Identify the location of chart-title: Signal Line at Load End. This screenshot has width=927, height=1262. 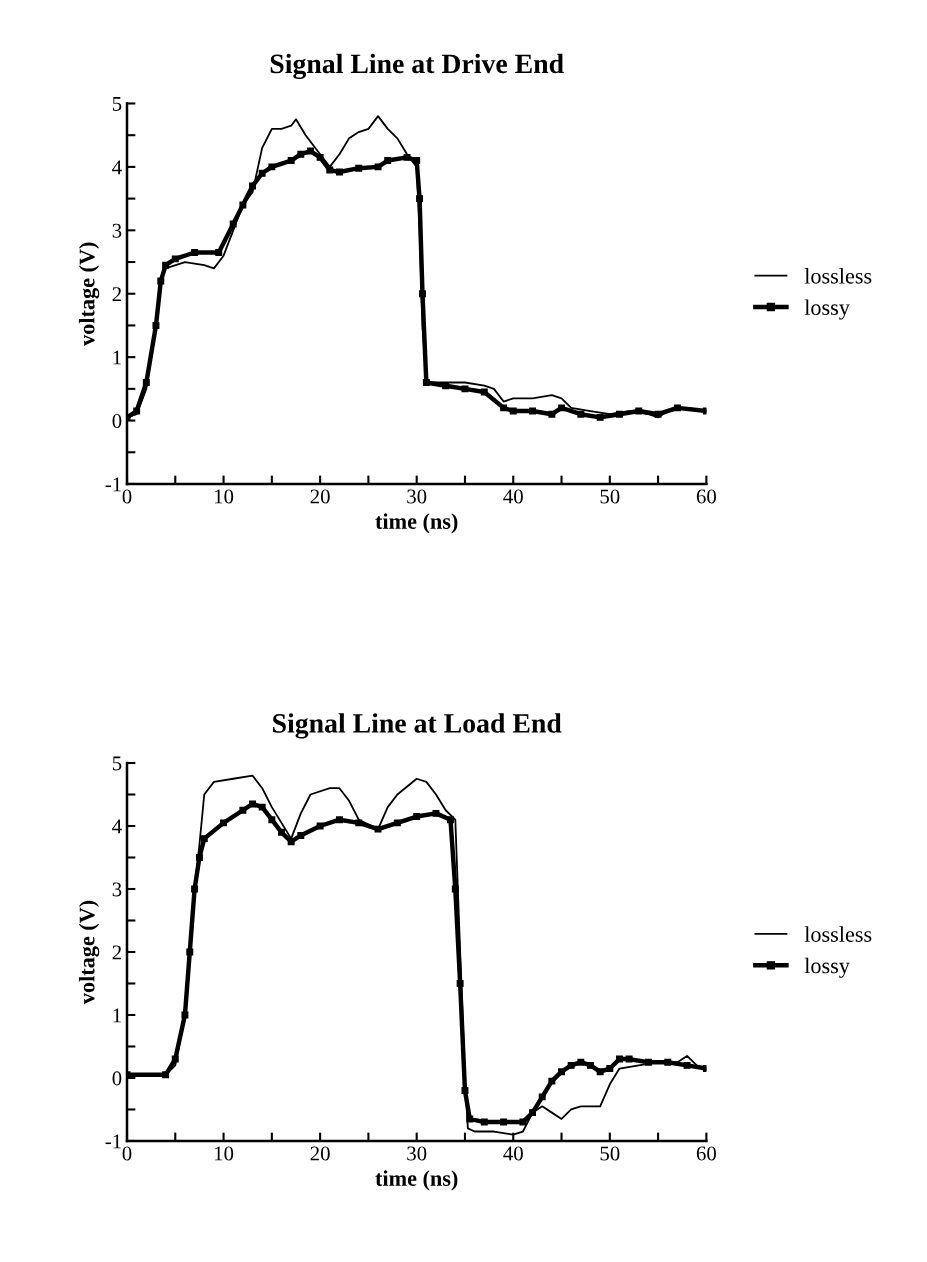
(417, 726).